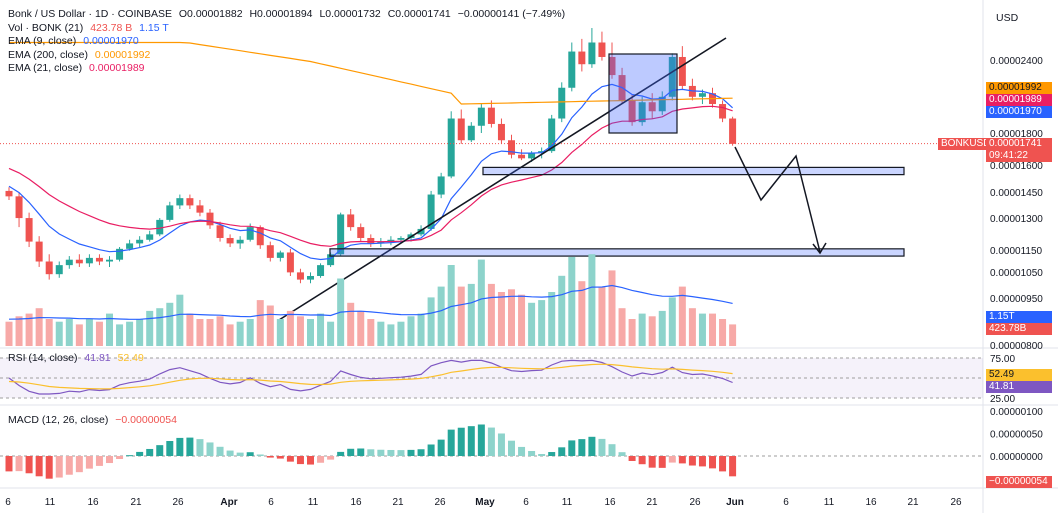 Image resolution: width=1058 pixels, height=513 pixels. I want to click on price-tick-label: 0.00001800, so click(1016, 134).